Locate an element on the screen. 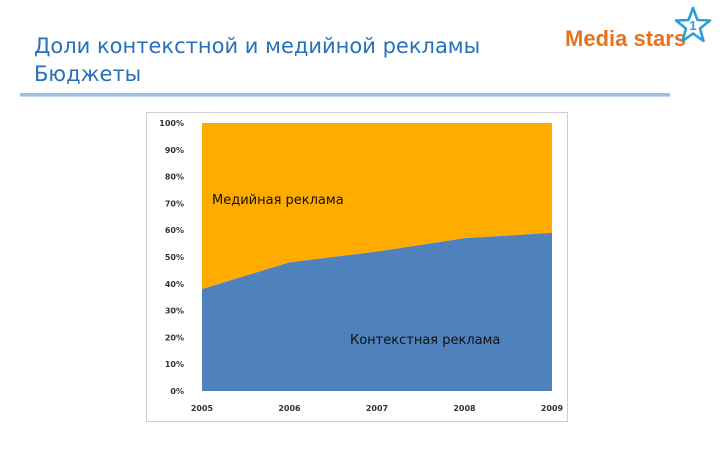  title-line-1: Доли контекстной и медийной рекламы is located at coordinates (257, 46).